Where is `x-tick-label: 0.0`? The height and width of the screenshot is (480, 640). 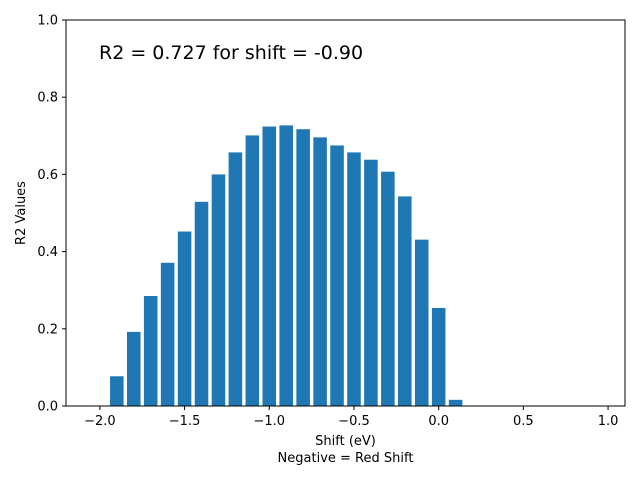 x-tick-label: 0.0 is located at coordinates (438, 421).